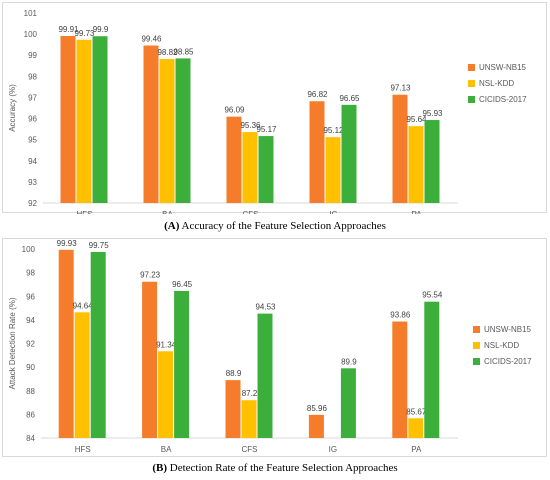  I want to click on y-tick-label: 86, so click(30, 414).